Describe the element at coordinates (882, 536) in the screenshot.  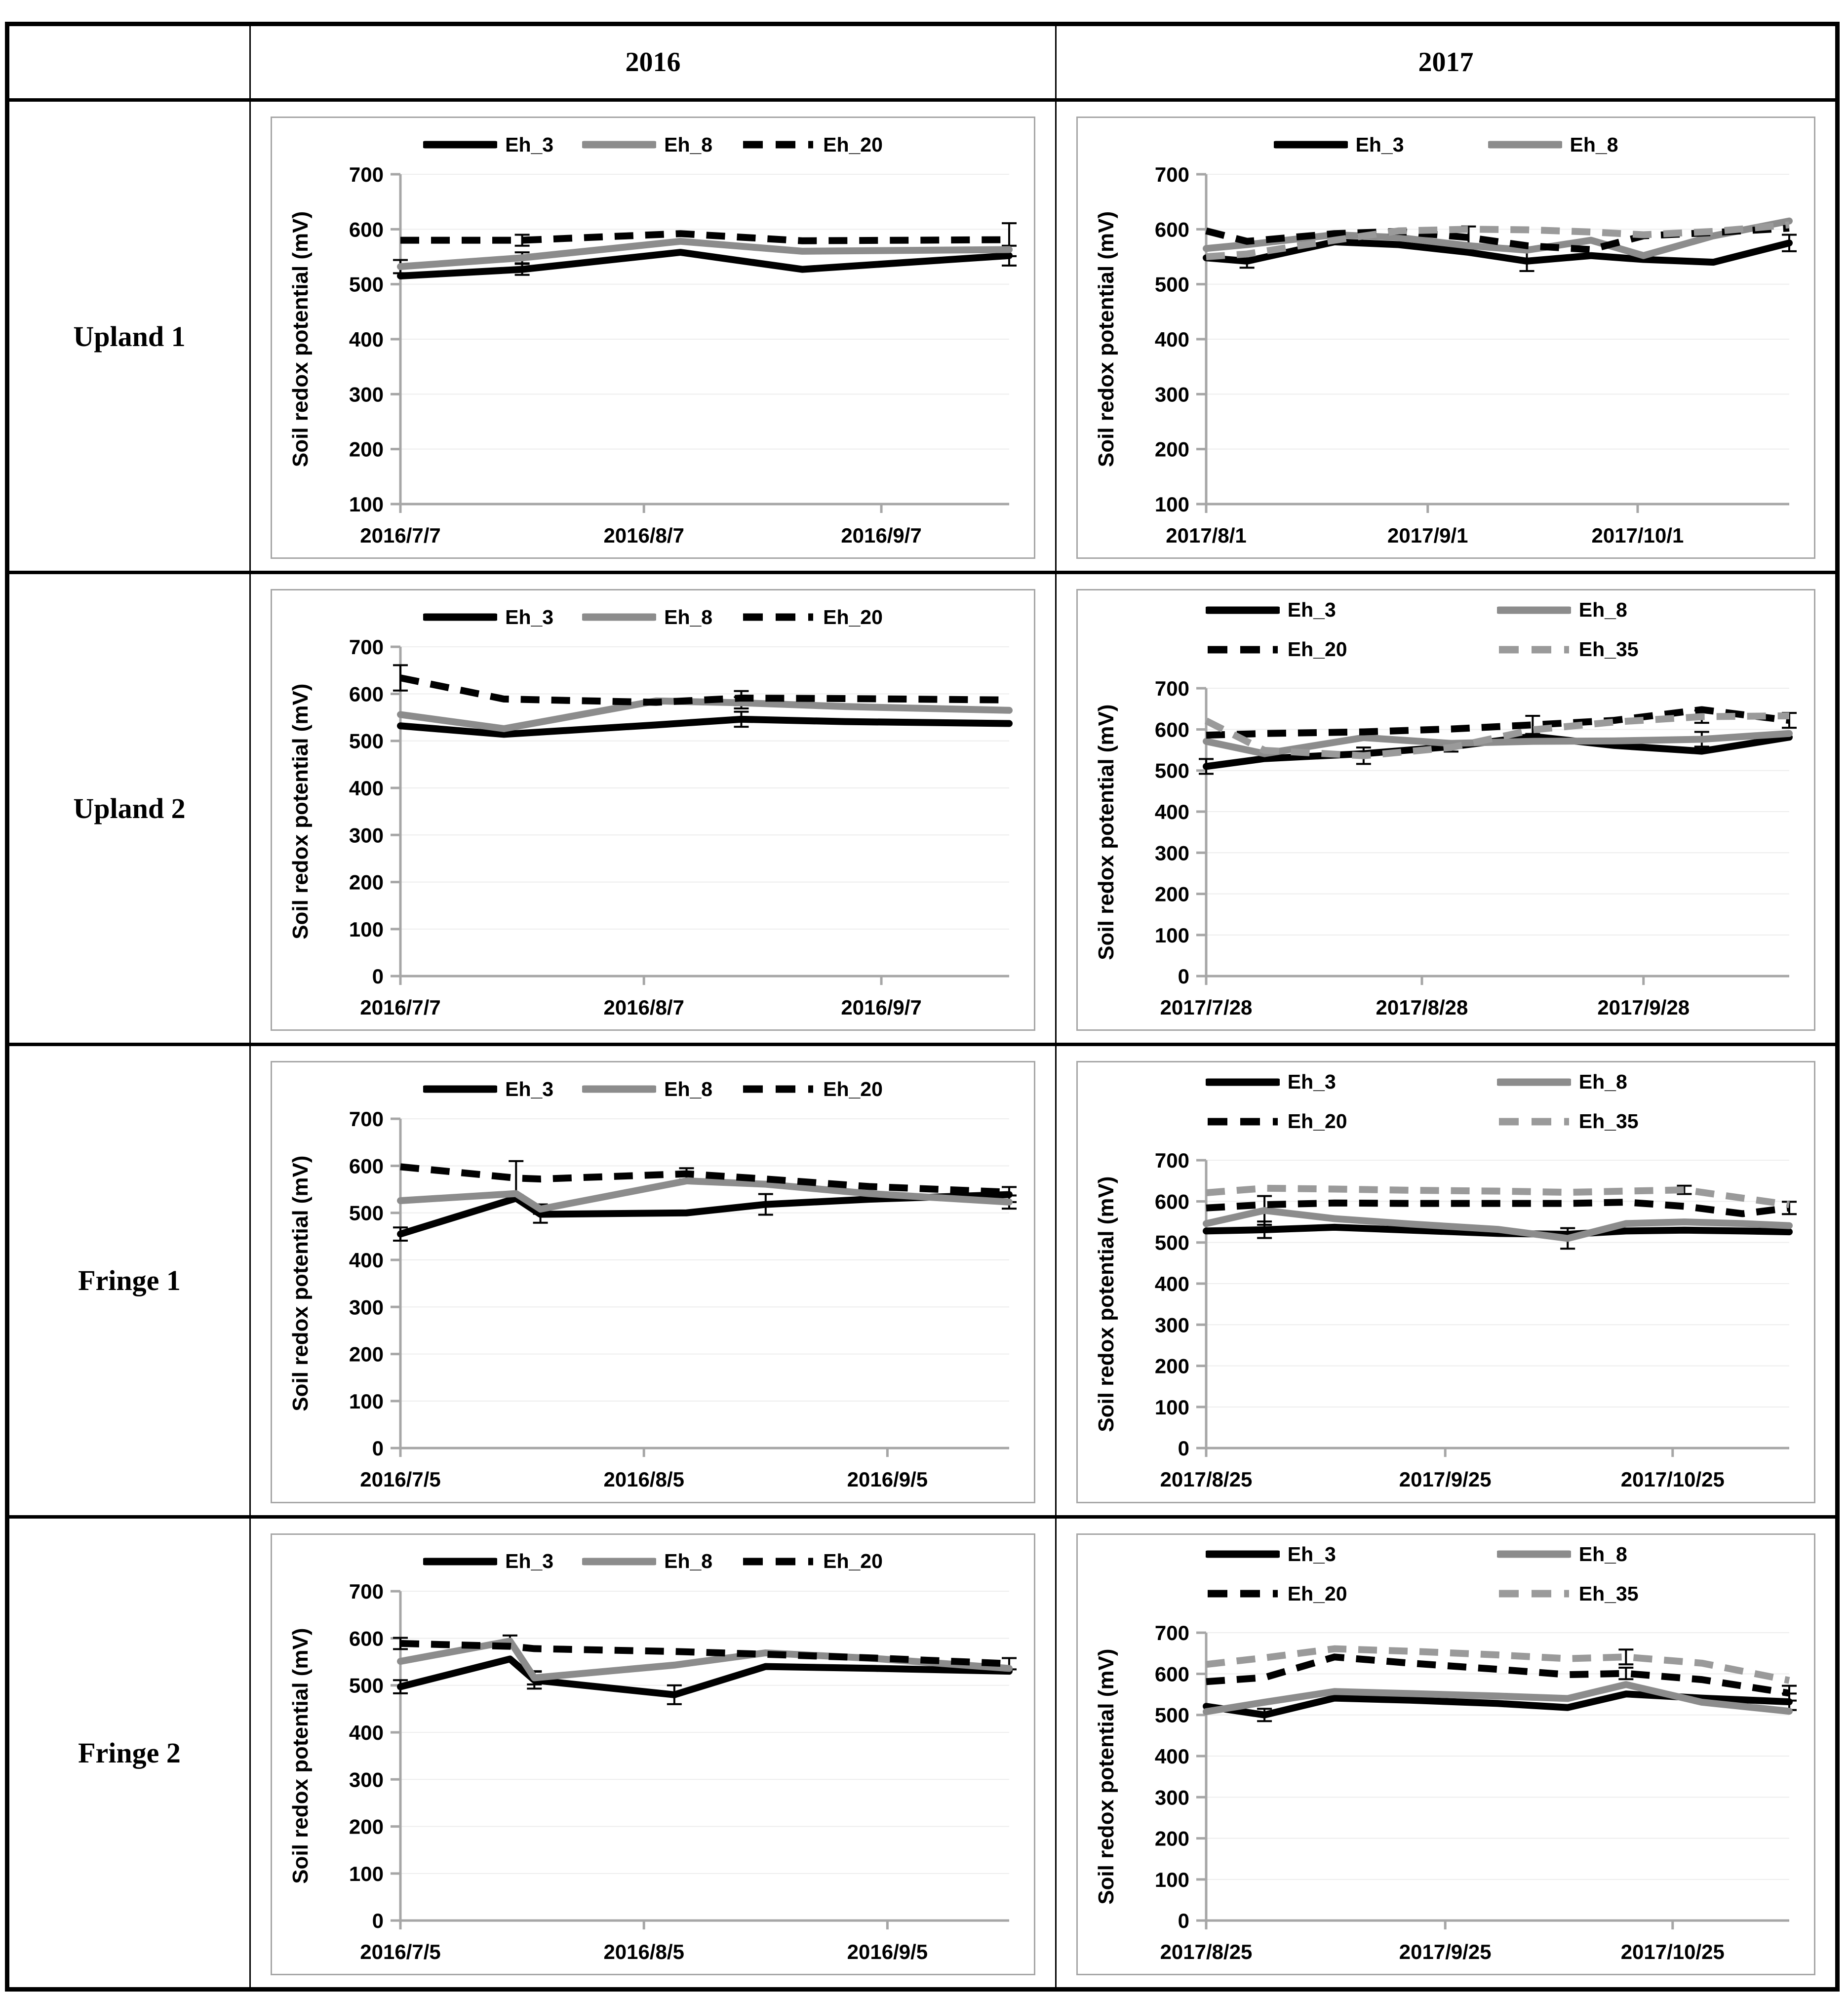
I see `x-tick-label: 2016/9/7` at that location.